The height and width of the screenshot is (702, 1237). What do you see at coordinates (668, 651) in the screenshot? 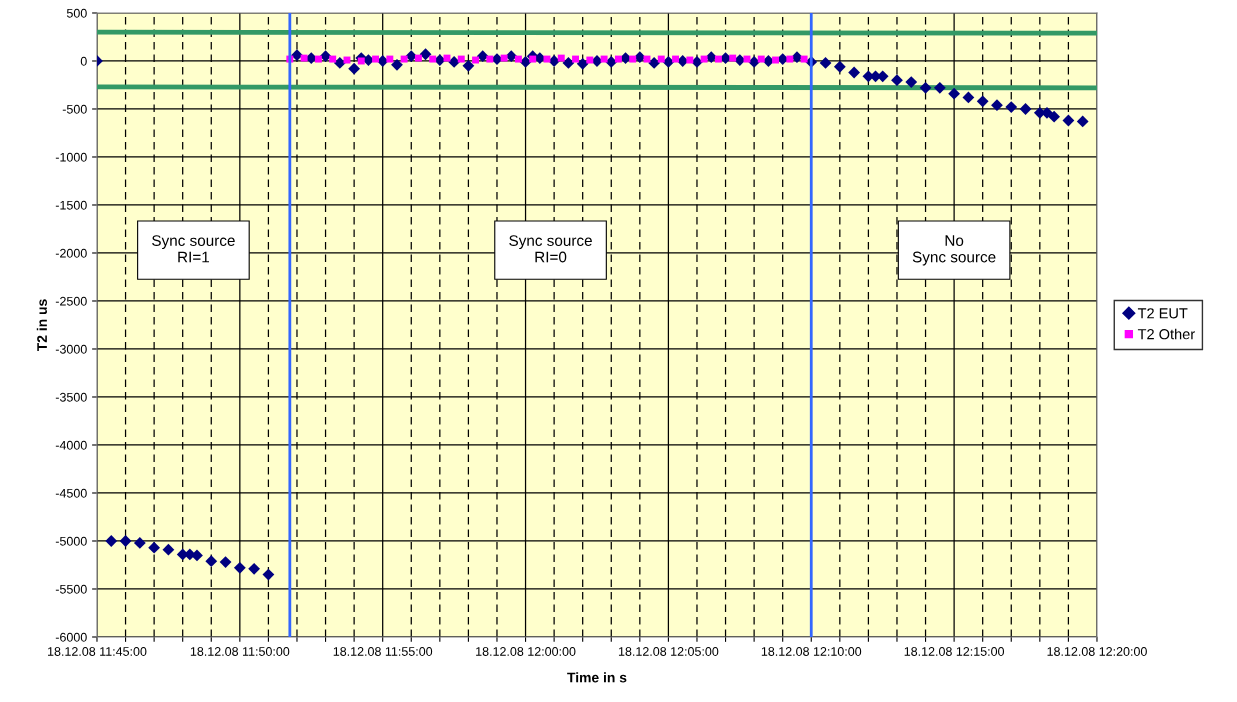
I see `x-tick-label: 18.12.08 12:05:00` at bounding box center [668, 651].